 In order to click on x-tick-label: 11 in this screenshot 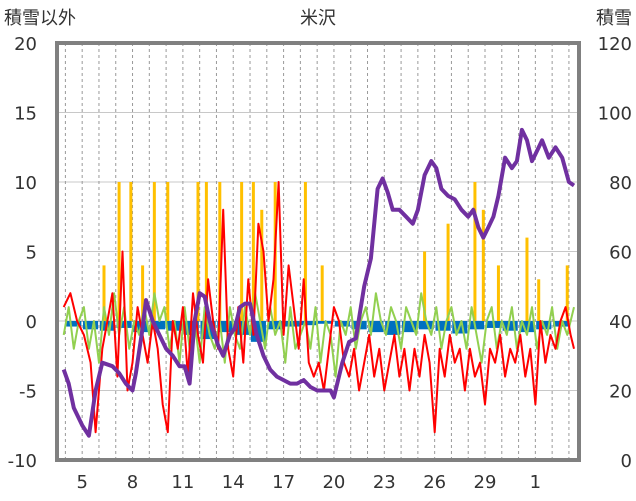, I will do `click(182, 482)`.